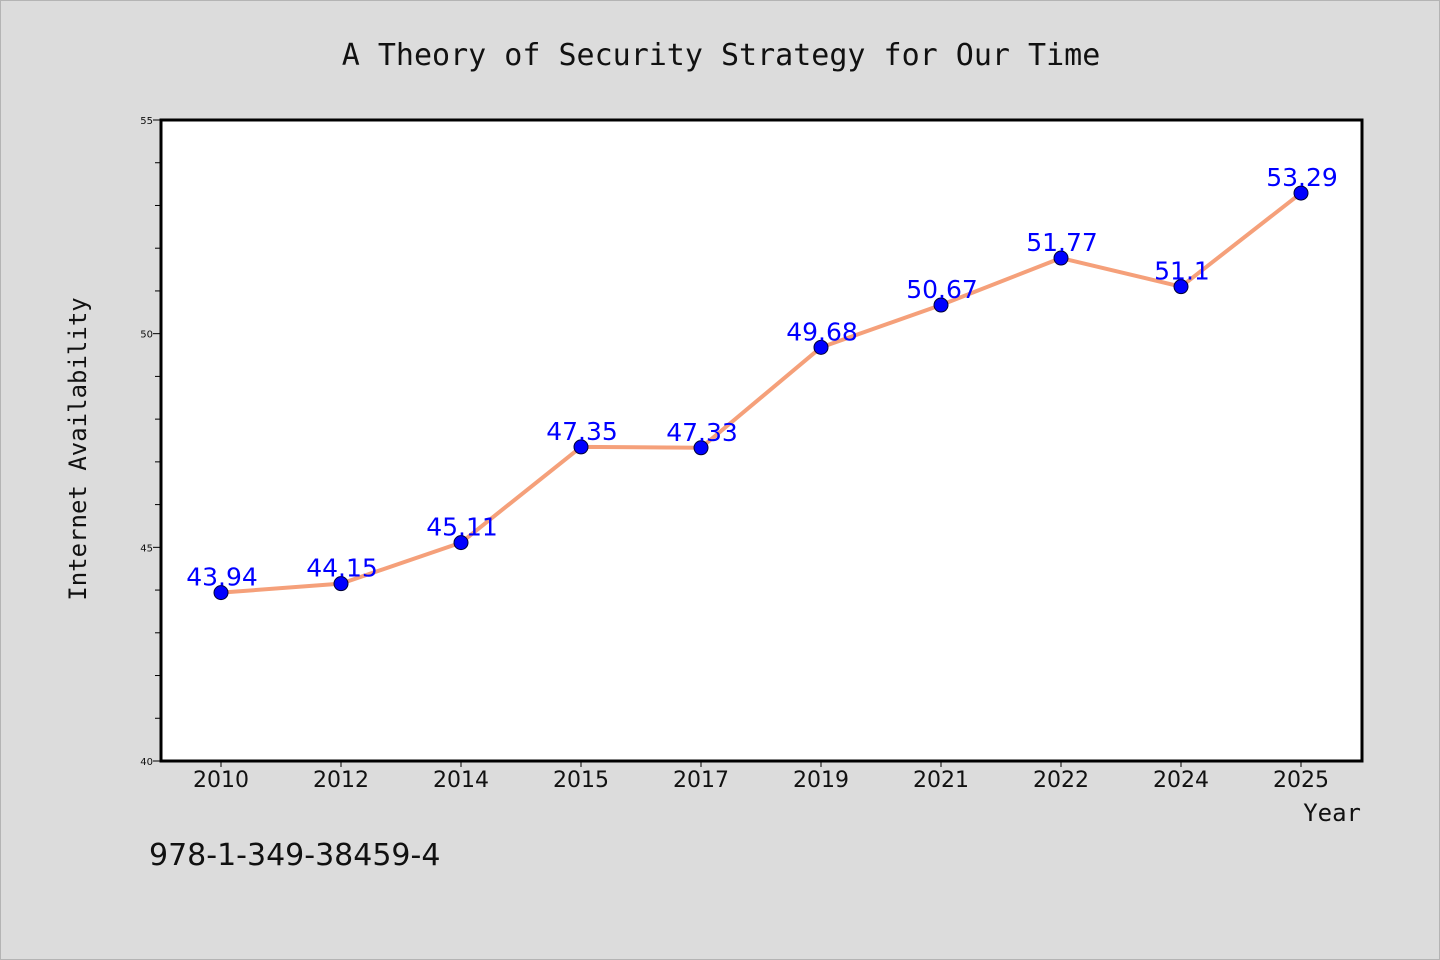 The height and width of the screenshot is (960, 1440). I want to click on data-label: 49.68, so click(822, 331).